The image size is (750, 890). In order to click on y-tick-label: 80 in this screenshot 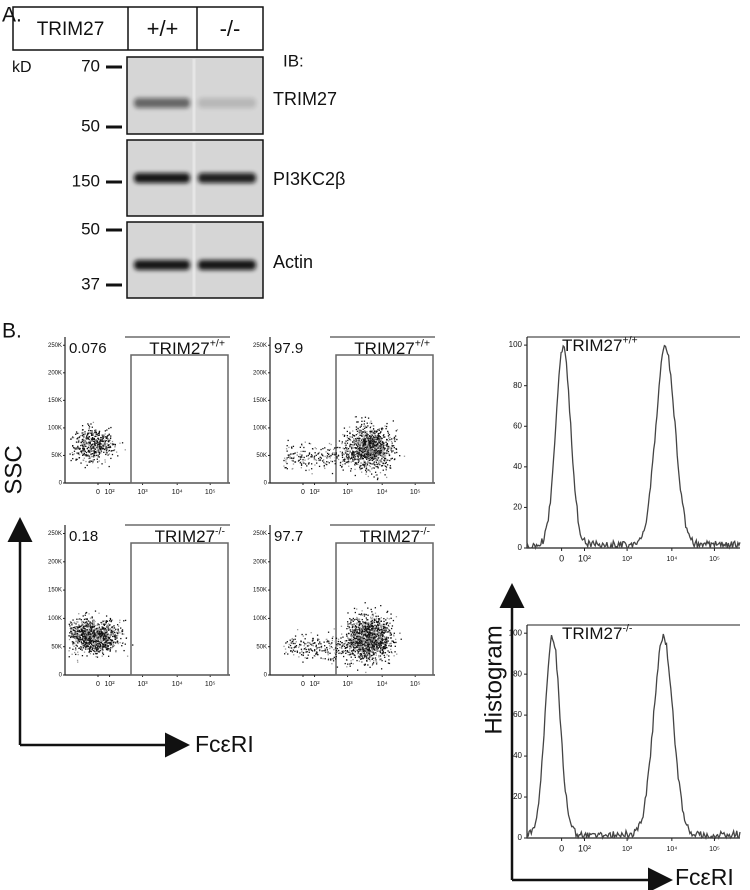, I will do `click(517, 385)`.